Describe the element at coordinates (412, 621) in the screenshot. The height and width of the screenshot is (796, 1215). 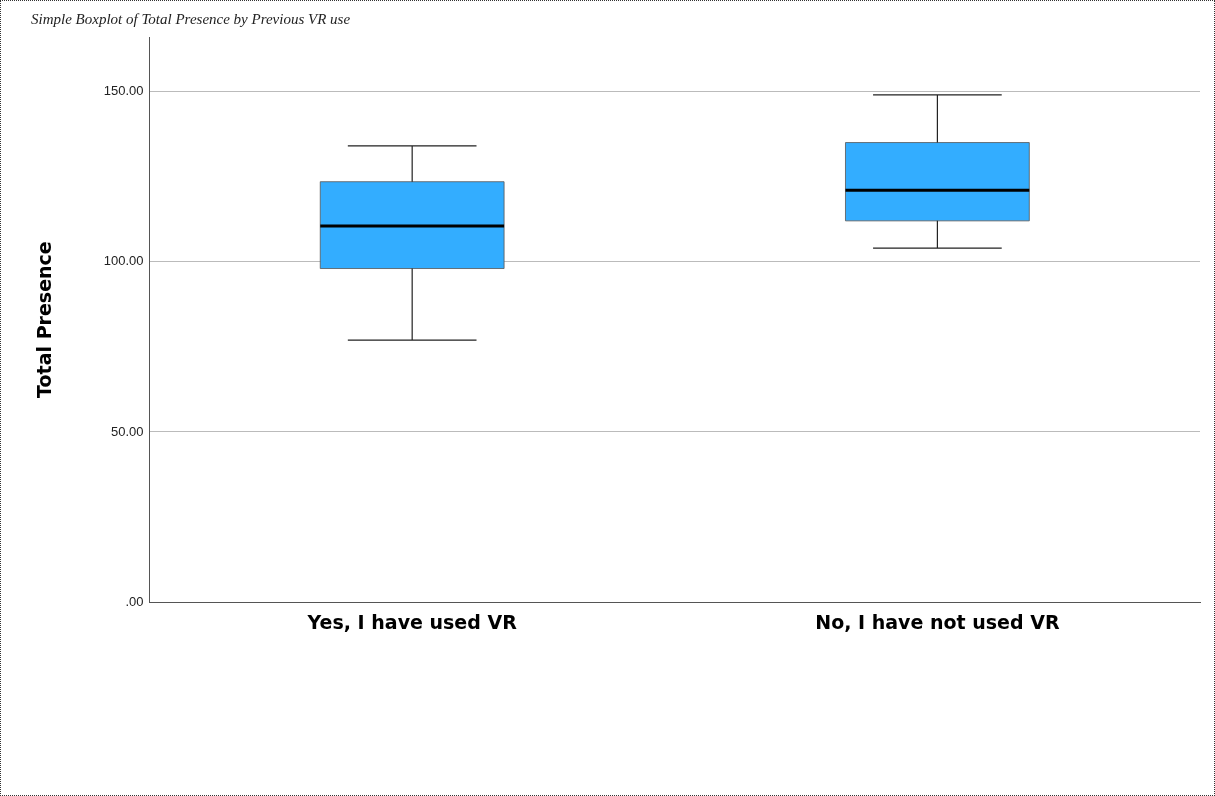
I see `x-tick-label: Yes, I have used VR` at that location.